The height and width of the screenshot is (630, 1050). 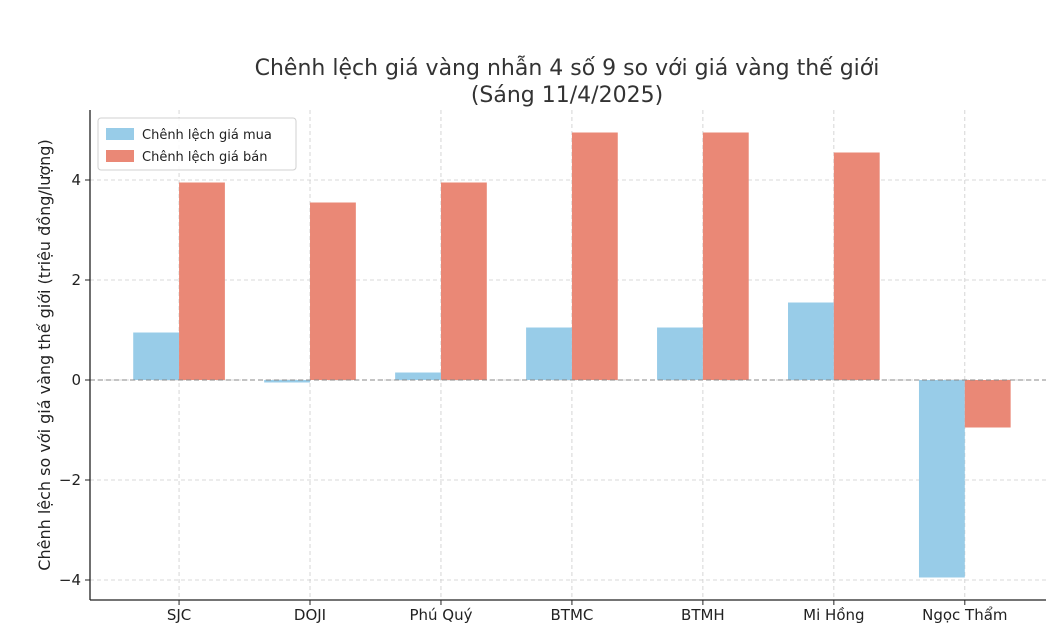 What do you see at coordinates (567, 95) in the screenshot?
I see `chart-subtitle: (Sáng 11/4/2025)` at bounding box center [567, 95].